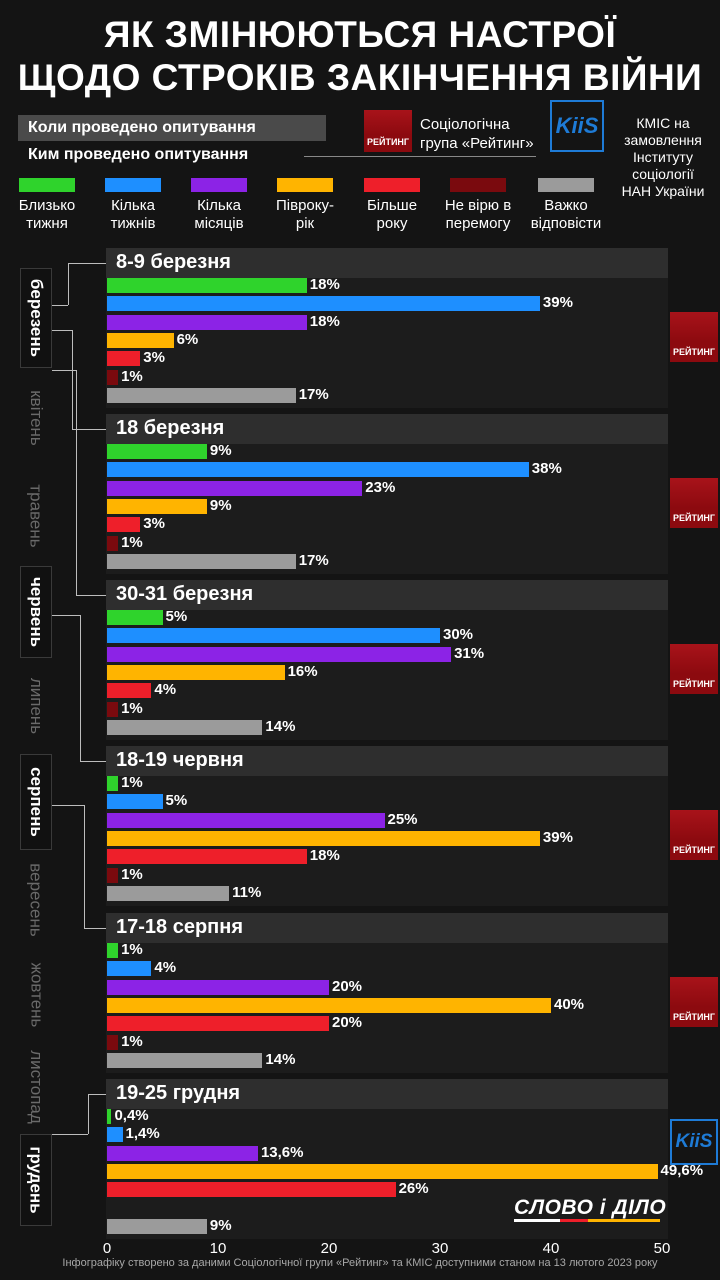  What do you see at coordinates (551, 1248) in the screenshot?
I see `x-tick-label: 40` at bounding box center [551, 1248].